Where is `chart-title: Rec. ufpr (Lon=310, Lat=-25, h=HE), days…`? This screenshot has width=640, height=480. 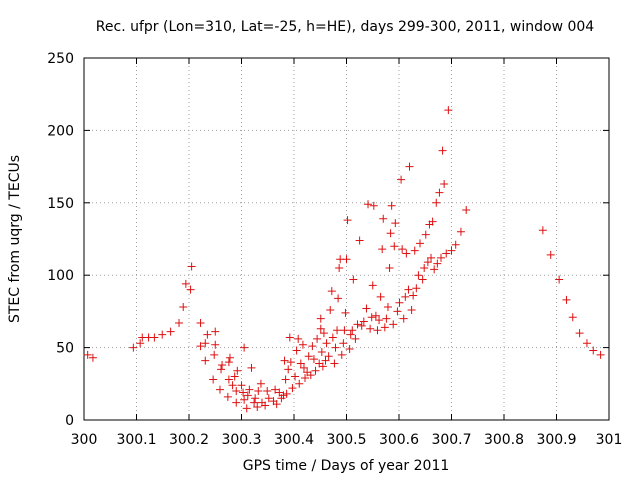
chart-title: Rec. ufpr (Lon=310, Lat=-25, h=HE), days… is located at coordinates (345, 27).